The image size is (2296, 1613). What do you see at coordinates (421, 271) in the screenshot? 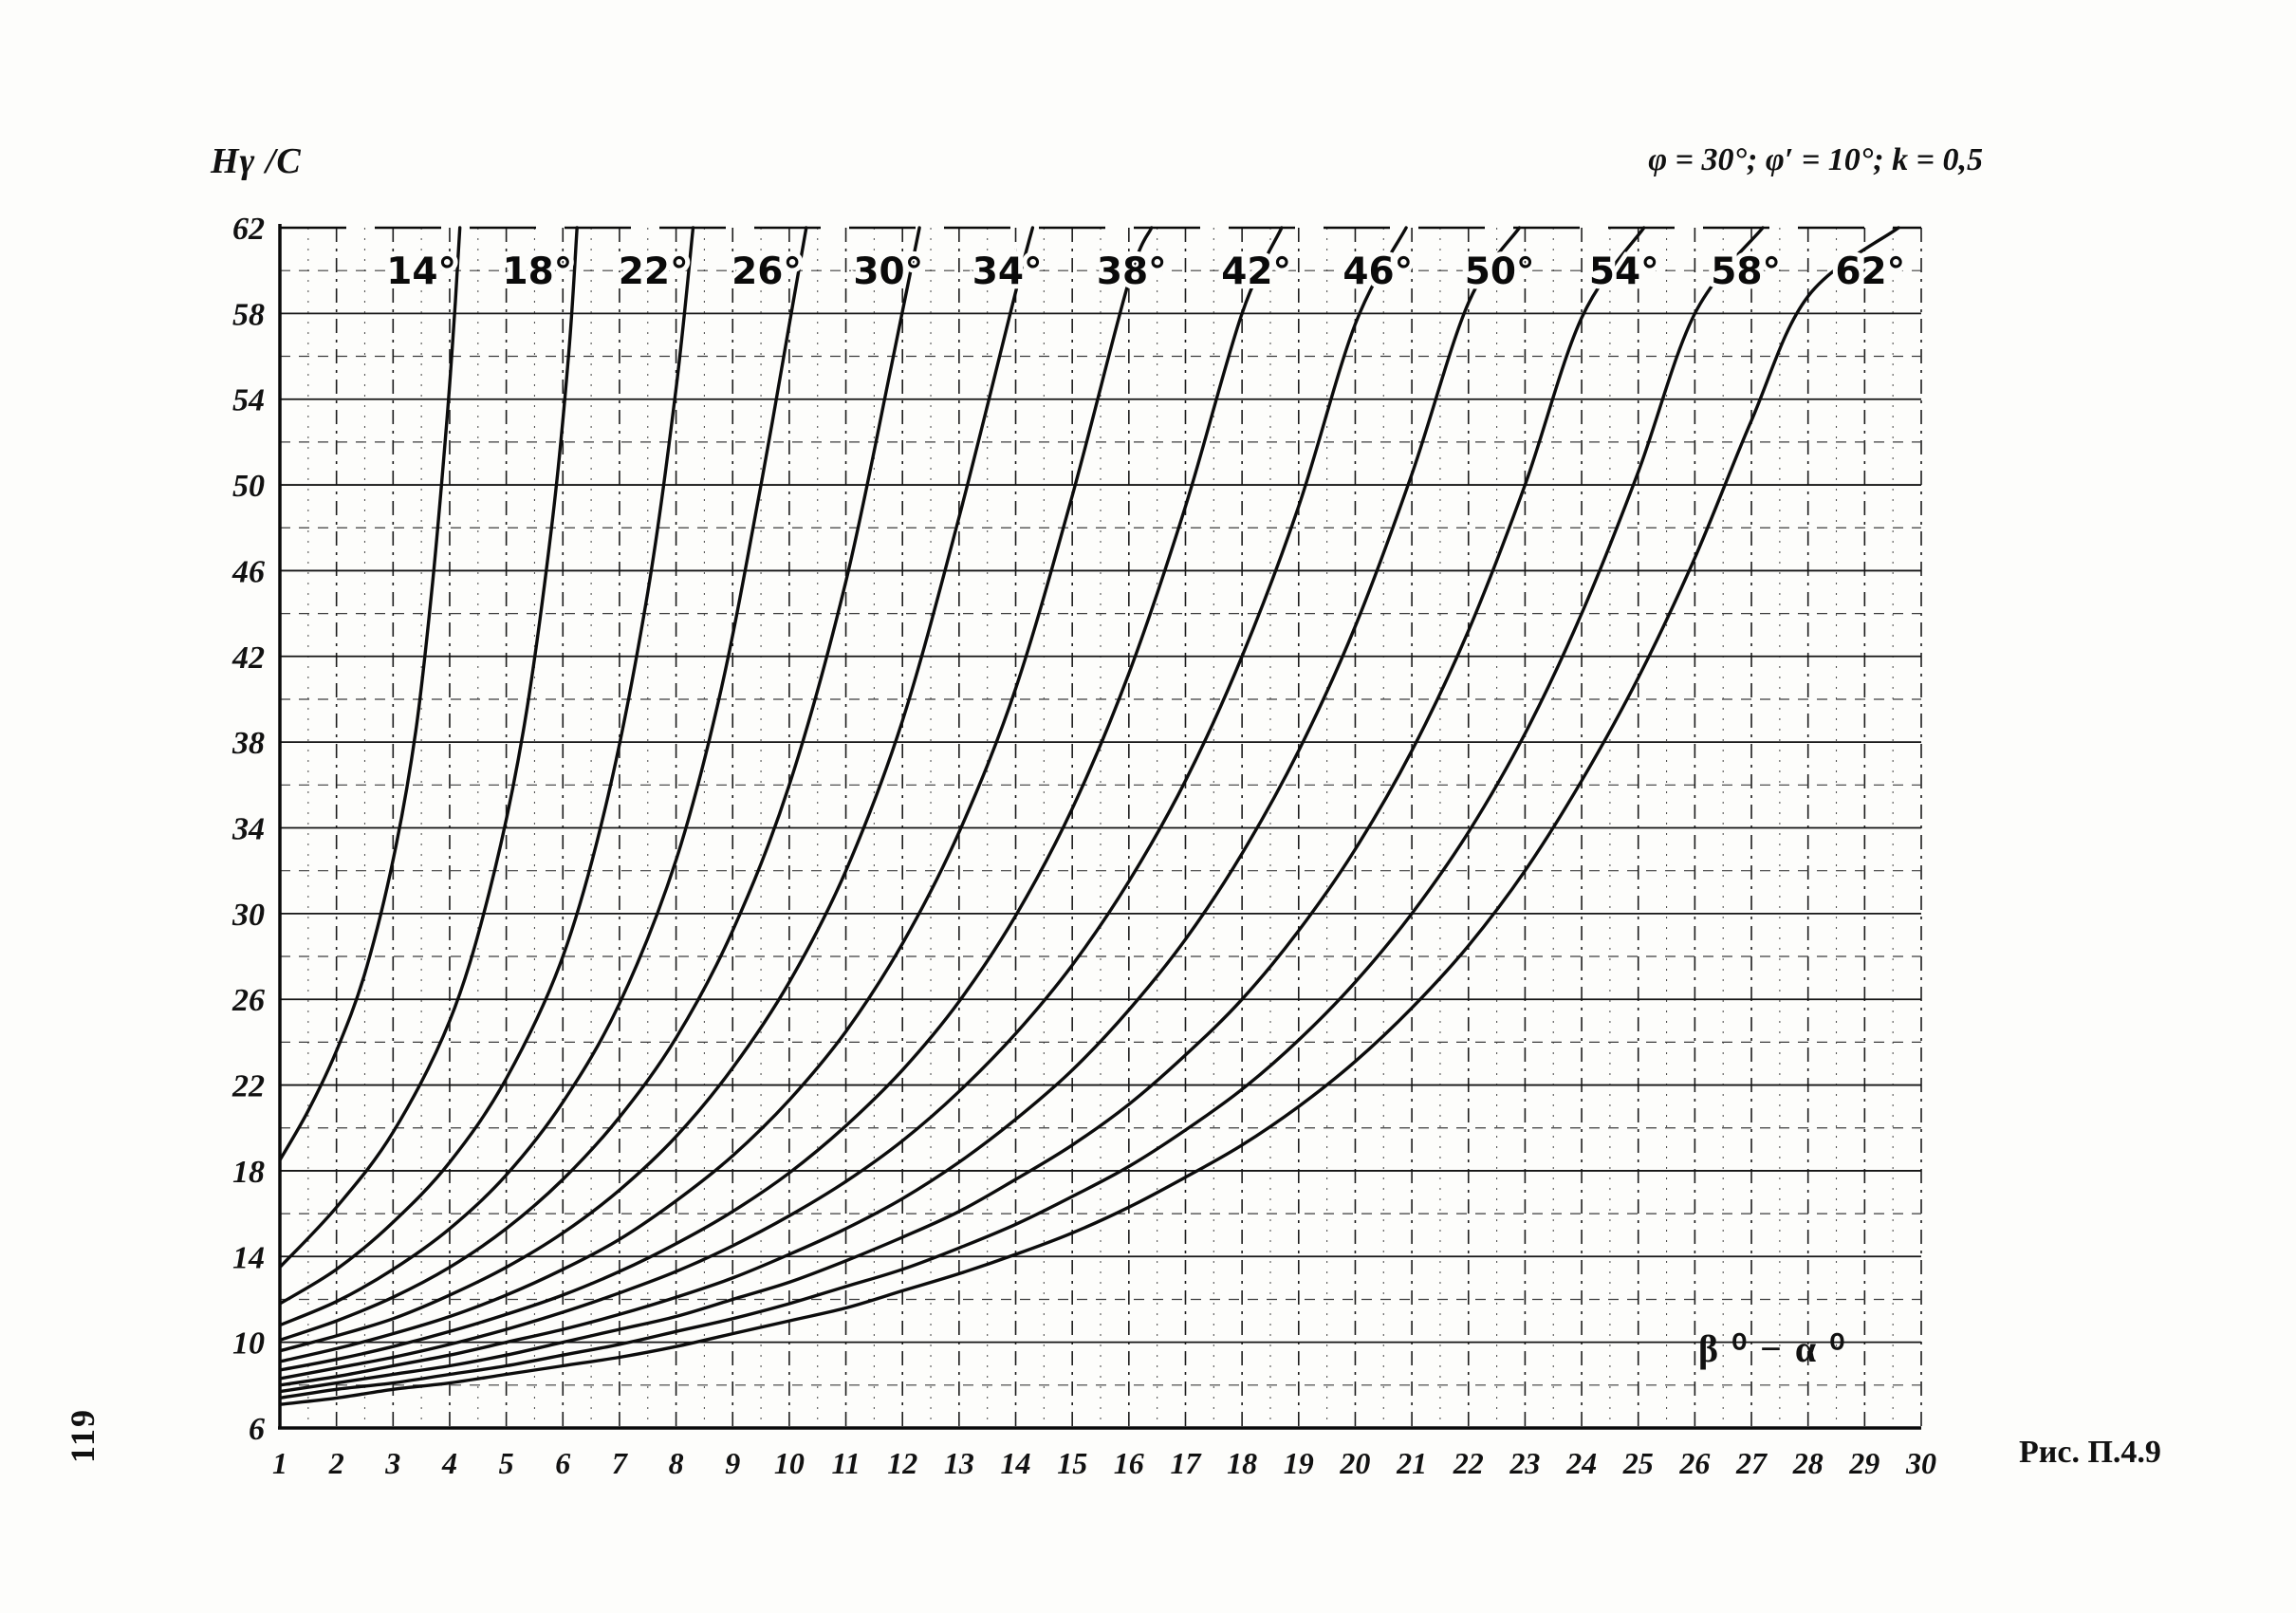
I see `curve-label-14°: 14°` at bounding box center [421, 271].